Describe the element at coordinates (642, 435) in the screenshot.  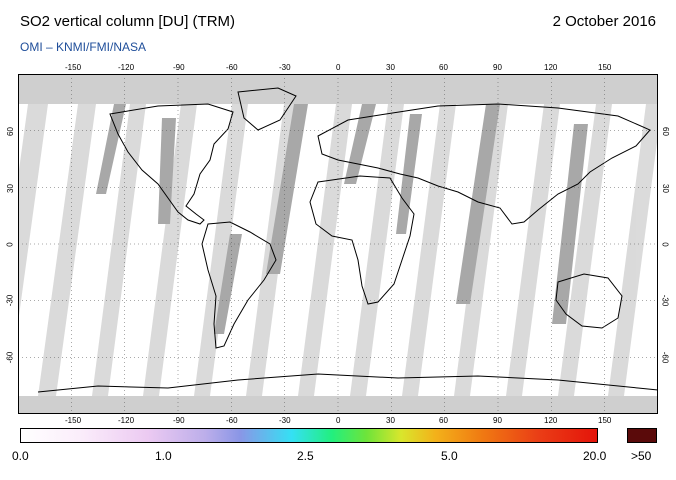
I see `over-range-swatch` at that location.